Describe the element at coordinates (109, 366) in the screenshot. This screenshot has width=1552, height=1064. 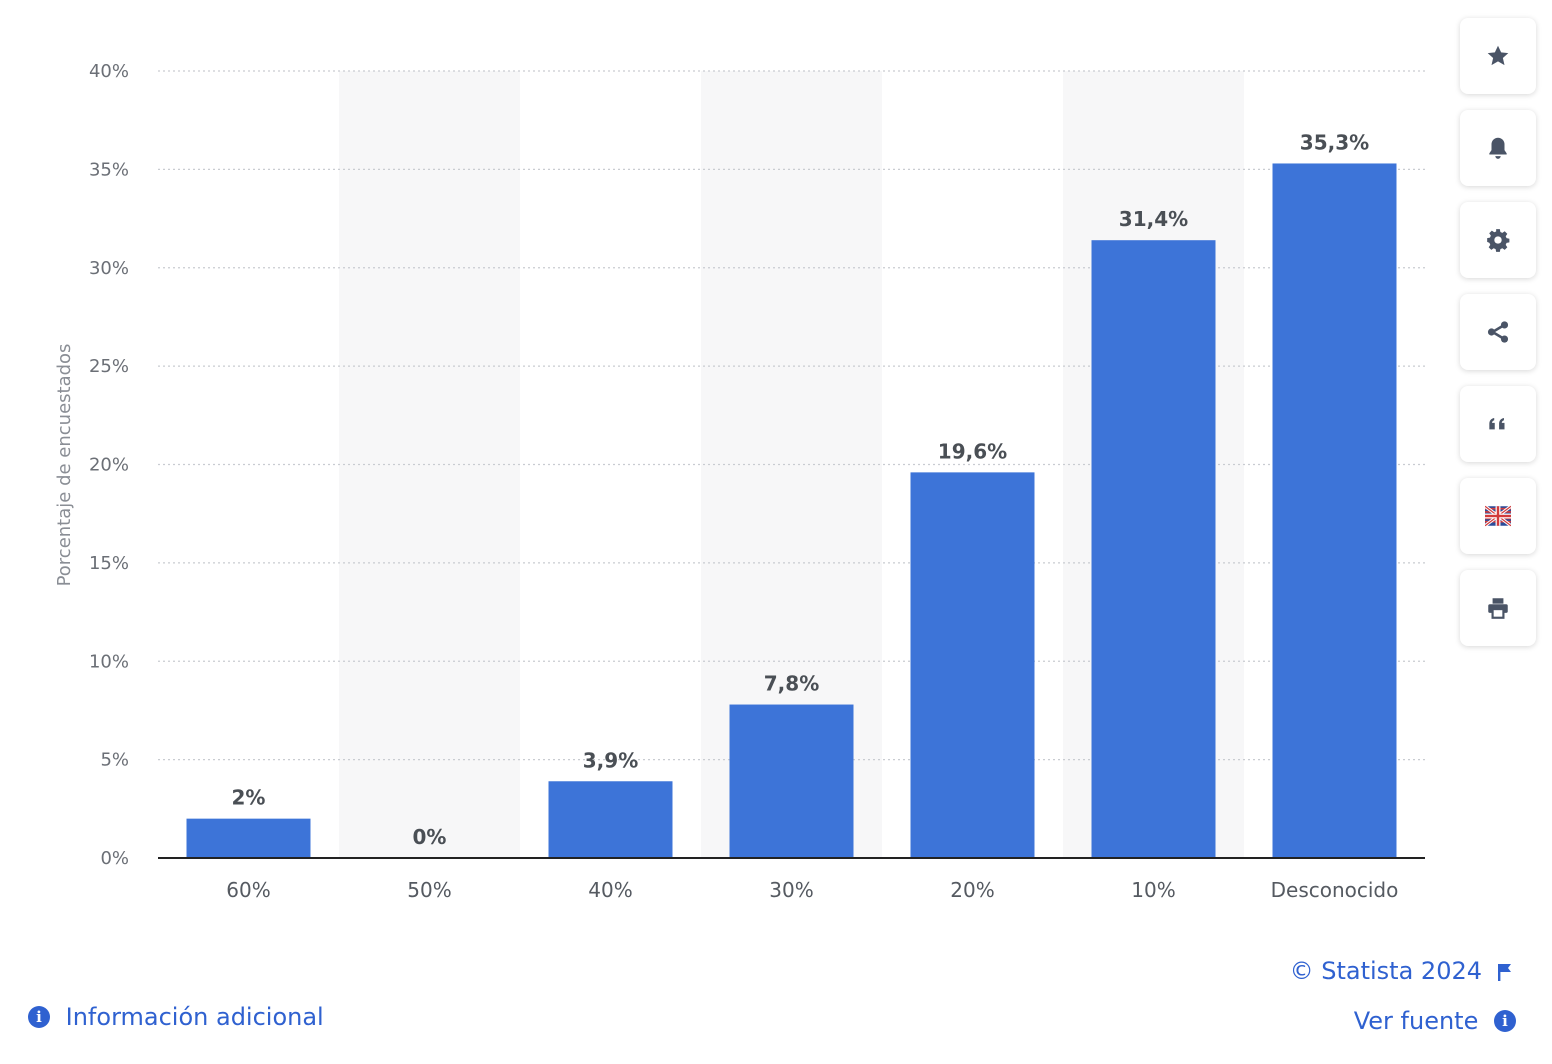
I see `y-tick-label: 25%` at that location.